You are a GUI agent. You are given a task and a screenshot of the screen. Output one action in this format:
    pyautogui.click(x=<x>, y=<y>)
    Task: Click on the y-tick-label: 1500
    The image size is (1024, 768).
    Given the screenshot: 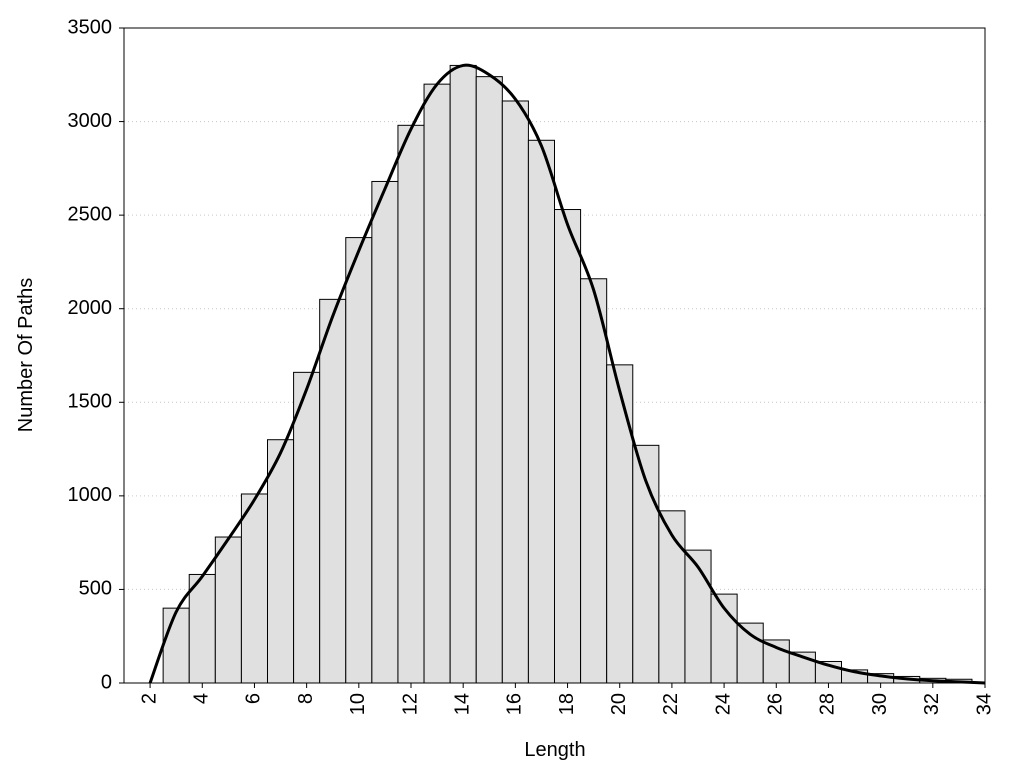 What is the action you would take?
    pyautogui.click(x=90, y=402)
    